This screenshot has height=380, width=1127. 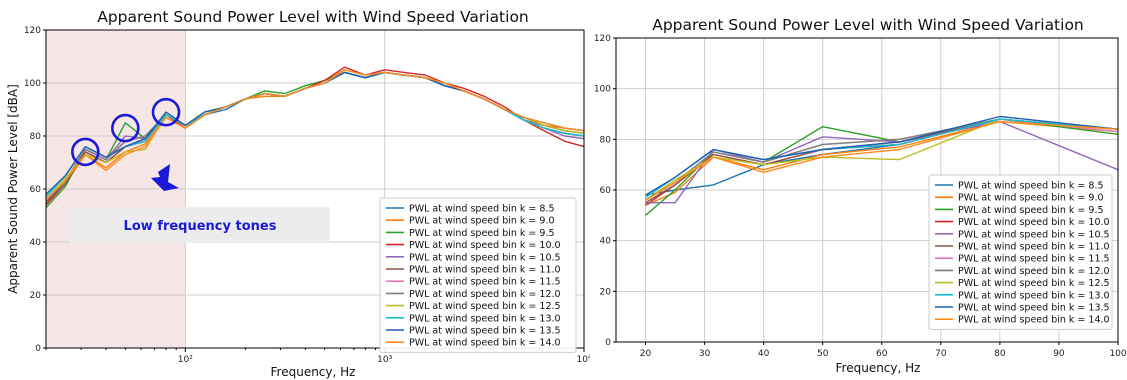 I want to click on left-y-axis-label: Apparent Sound Power Level [dBA], so click(x=13, y=189).